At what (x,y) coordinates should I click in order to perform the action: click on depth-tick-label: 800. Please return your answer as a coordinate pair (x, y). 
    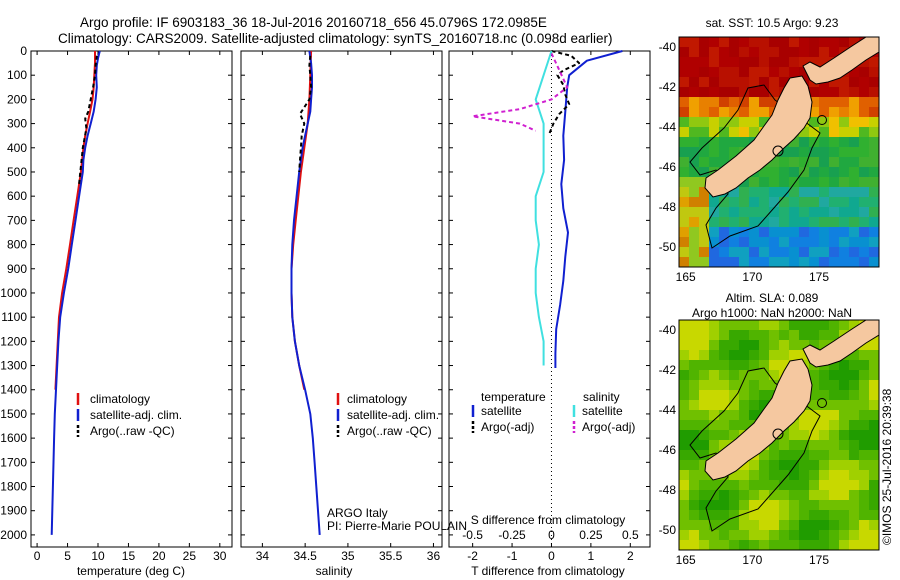
    Looking at the image, I should click on (17, 245).